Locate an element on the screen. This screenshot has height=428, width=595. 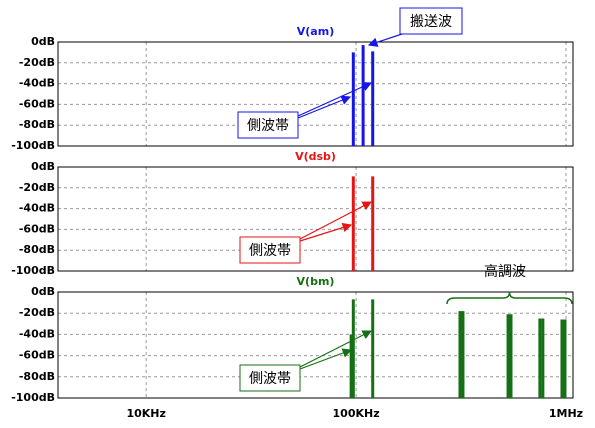
chart-title: V(dsb) is located at coordinates (315, 156).